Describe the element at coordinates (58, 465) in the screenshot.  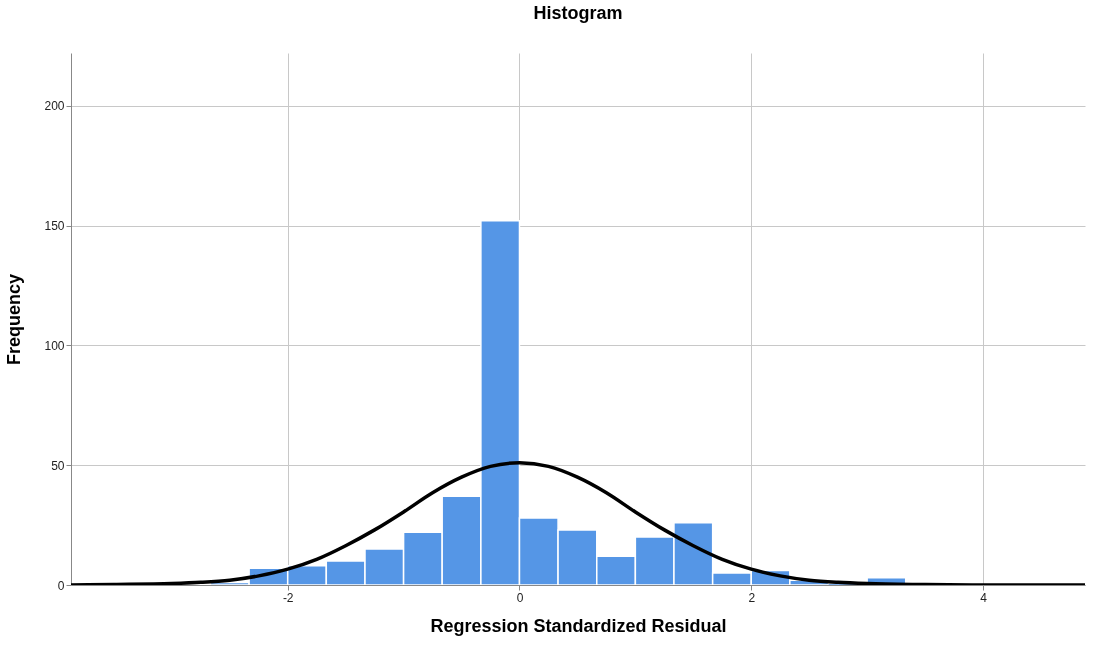
I see `y-tick-label: 50` at that location.